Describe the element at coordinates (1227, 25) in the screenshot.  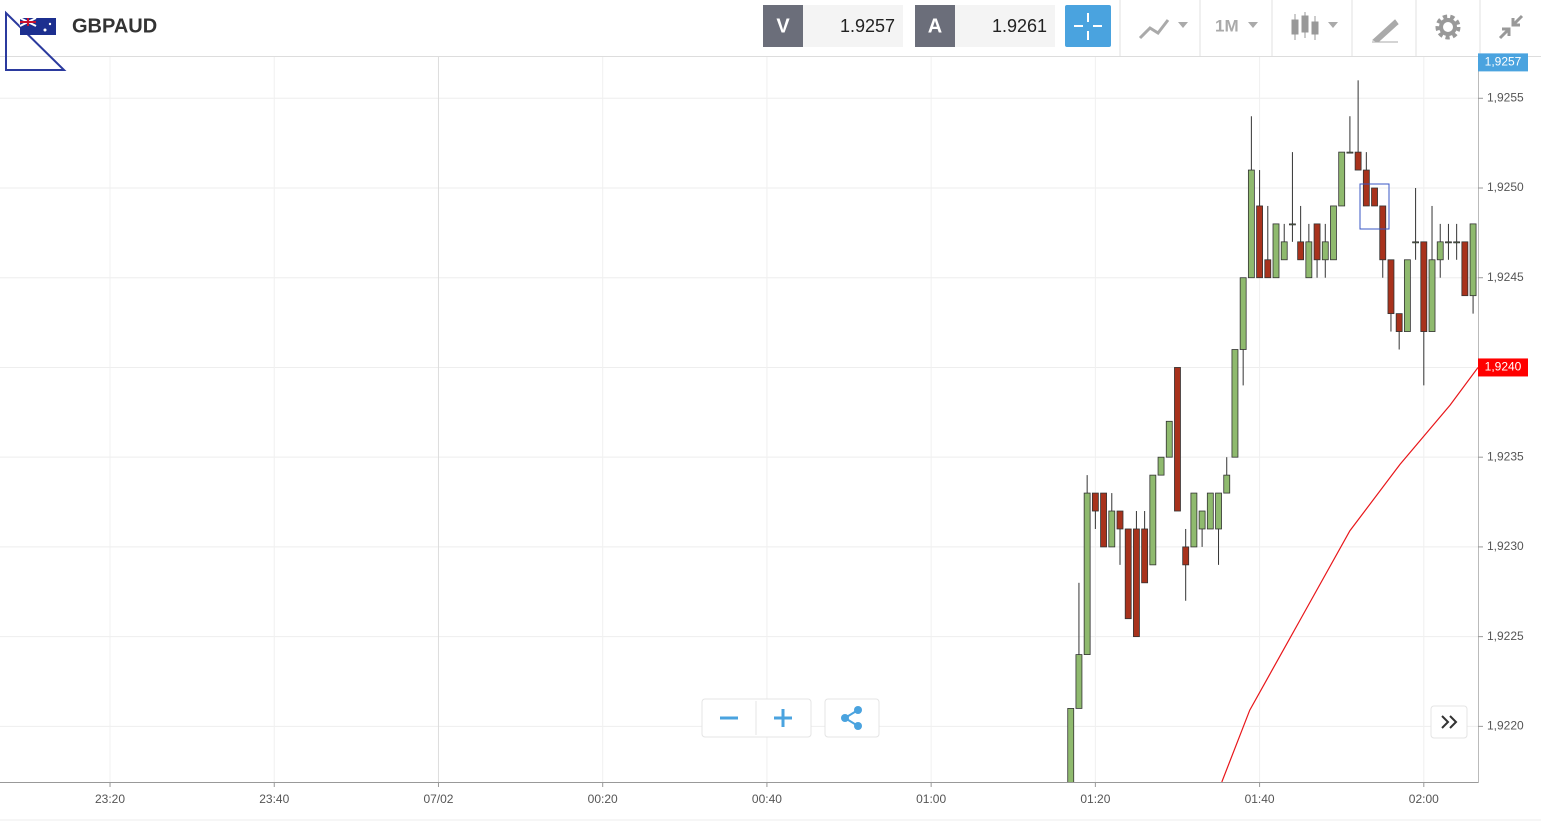
I see `timeframe: 1M` at that location.